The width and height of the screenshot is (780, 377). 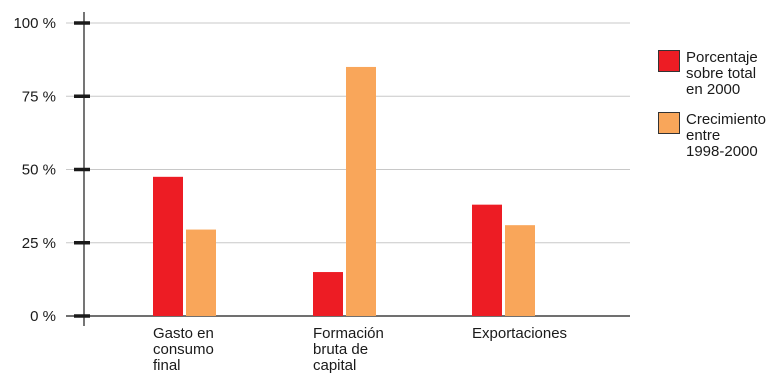 I want to click on legend-item-series-2: Crecimiento entre 1998-2000, so click(x=719, y=136).